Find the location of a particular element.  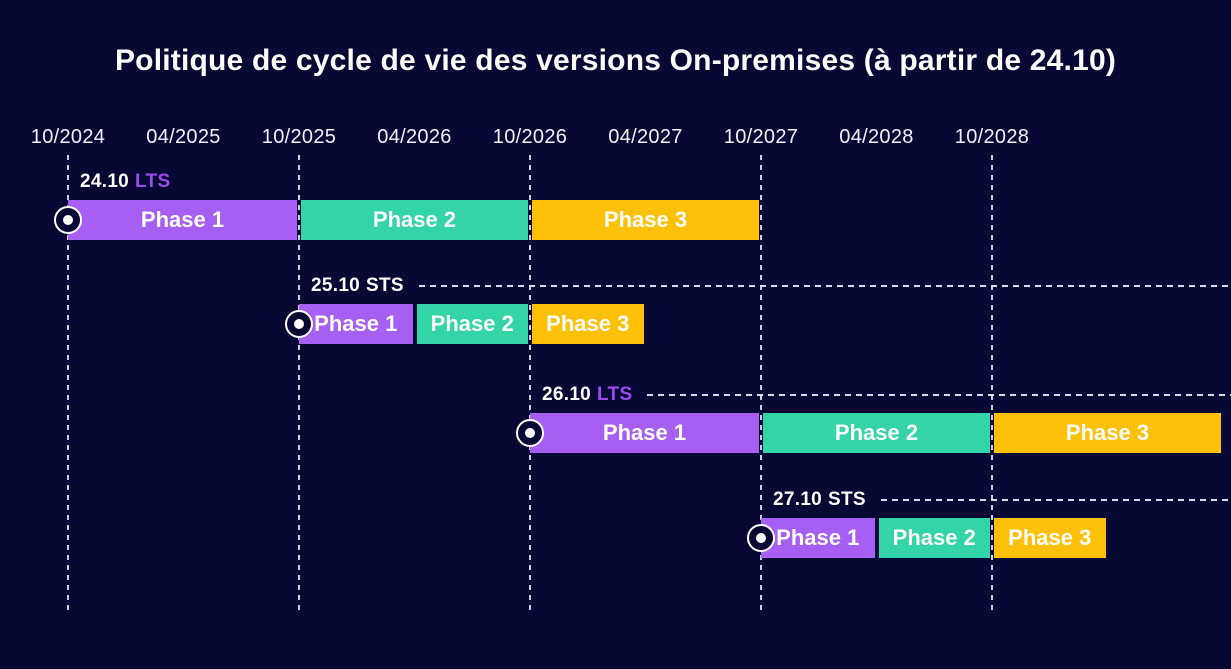

axis-tick-label: 04/2025 is located at coordinates (183, 137).